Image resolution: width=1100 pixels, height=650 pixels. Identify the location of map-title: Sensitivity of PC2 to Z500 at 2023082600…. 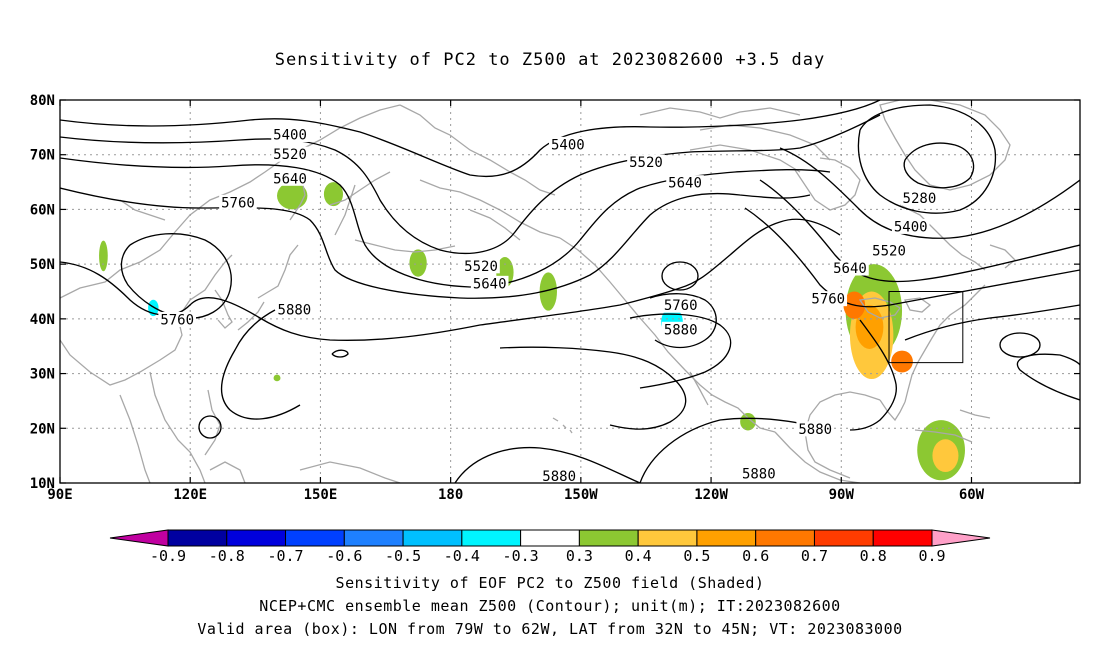
(550, 60).